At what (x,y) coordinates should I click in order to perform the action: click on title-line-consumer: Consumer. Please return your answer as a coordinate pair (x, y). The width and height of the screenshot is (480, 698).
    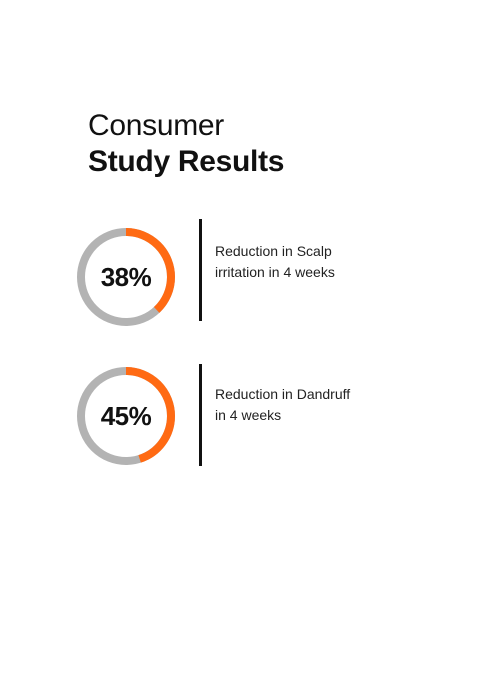
    Looking at the image, I should click on (156, 125).